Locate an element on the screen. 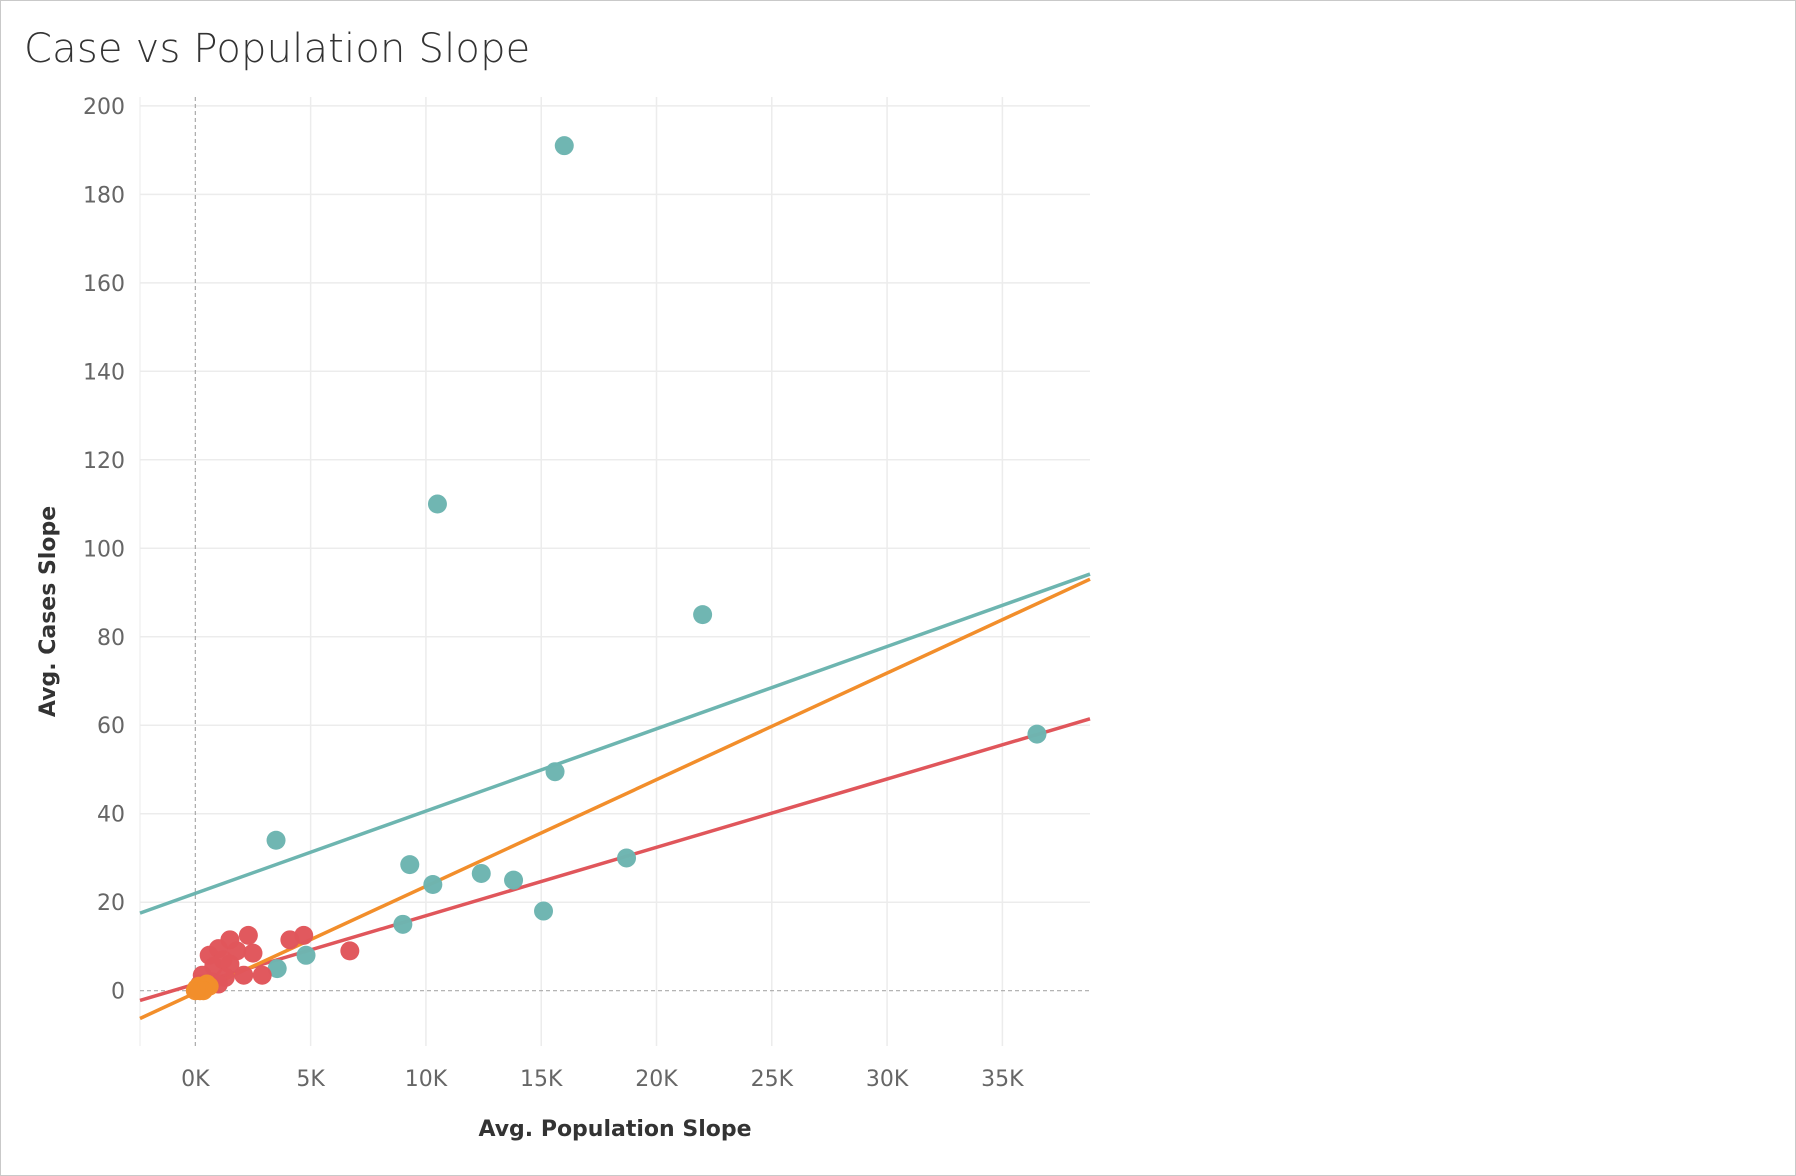  y-tick-label: 140 is located at coordinates (104, 372).